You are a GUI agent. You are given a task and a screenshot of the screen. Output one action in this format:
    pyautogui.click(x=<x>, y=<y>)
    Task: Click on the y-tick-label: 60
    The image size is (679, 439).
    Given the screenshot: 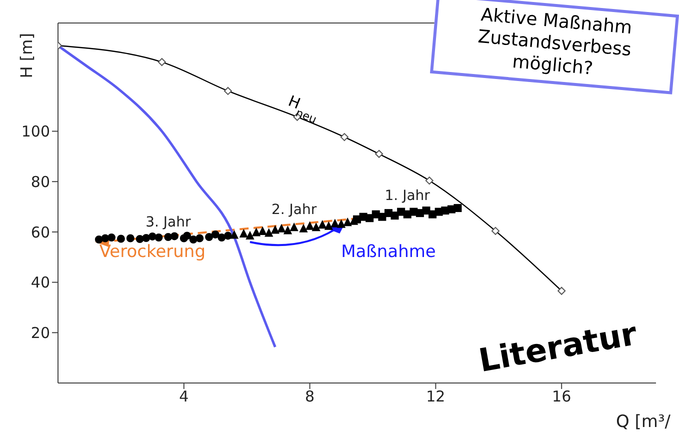 What is the action you would take?
    pyautogui.click(x=40, y=232)
    